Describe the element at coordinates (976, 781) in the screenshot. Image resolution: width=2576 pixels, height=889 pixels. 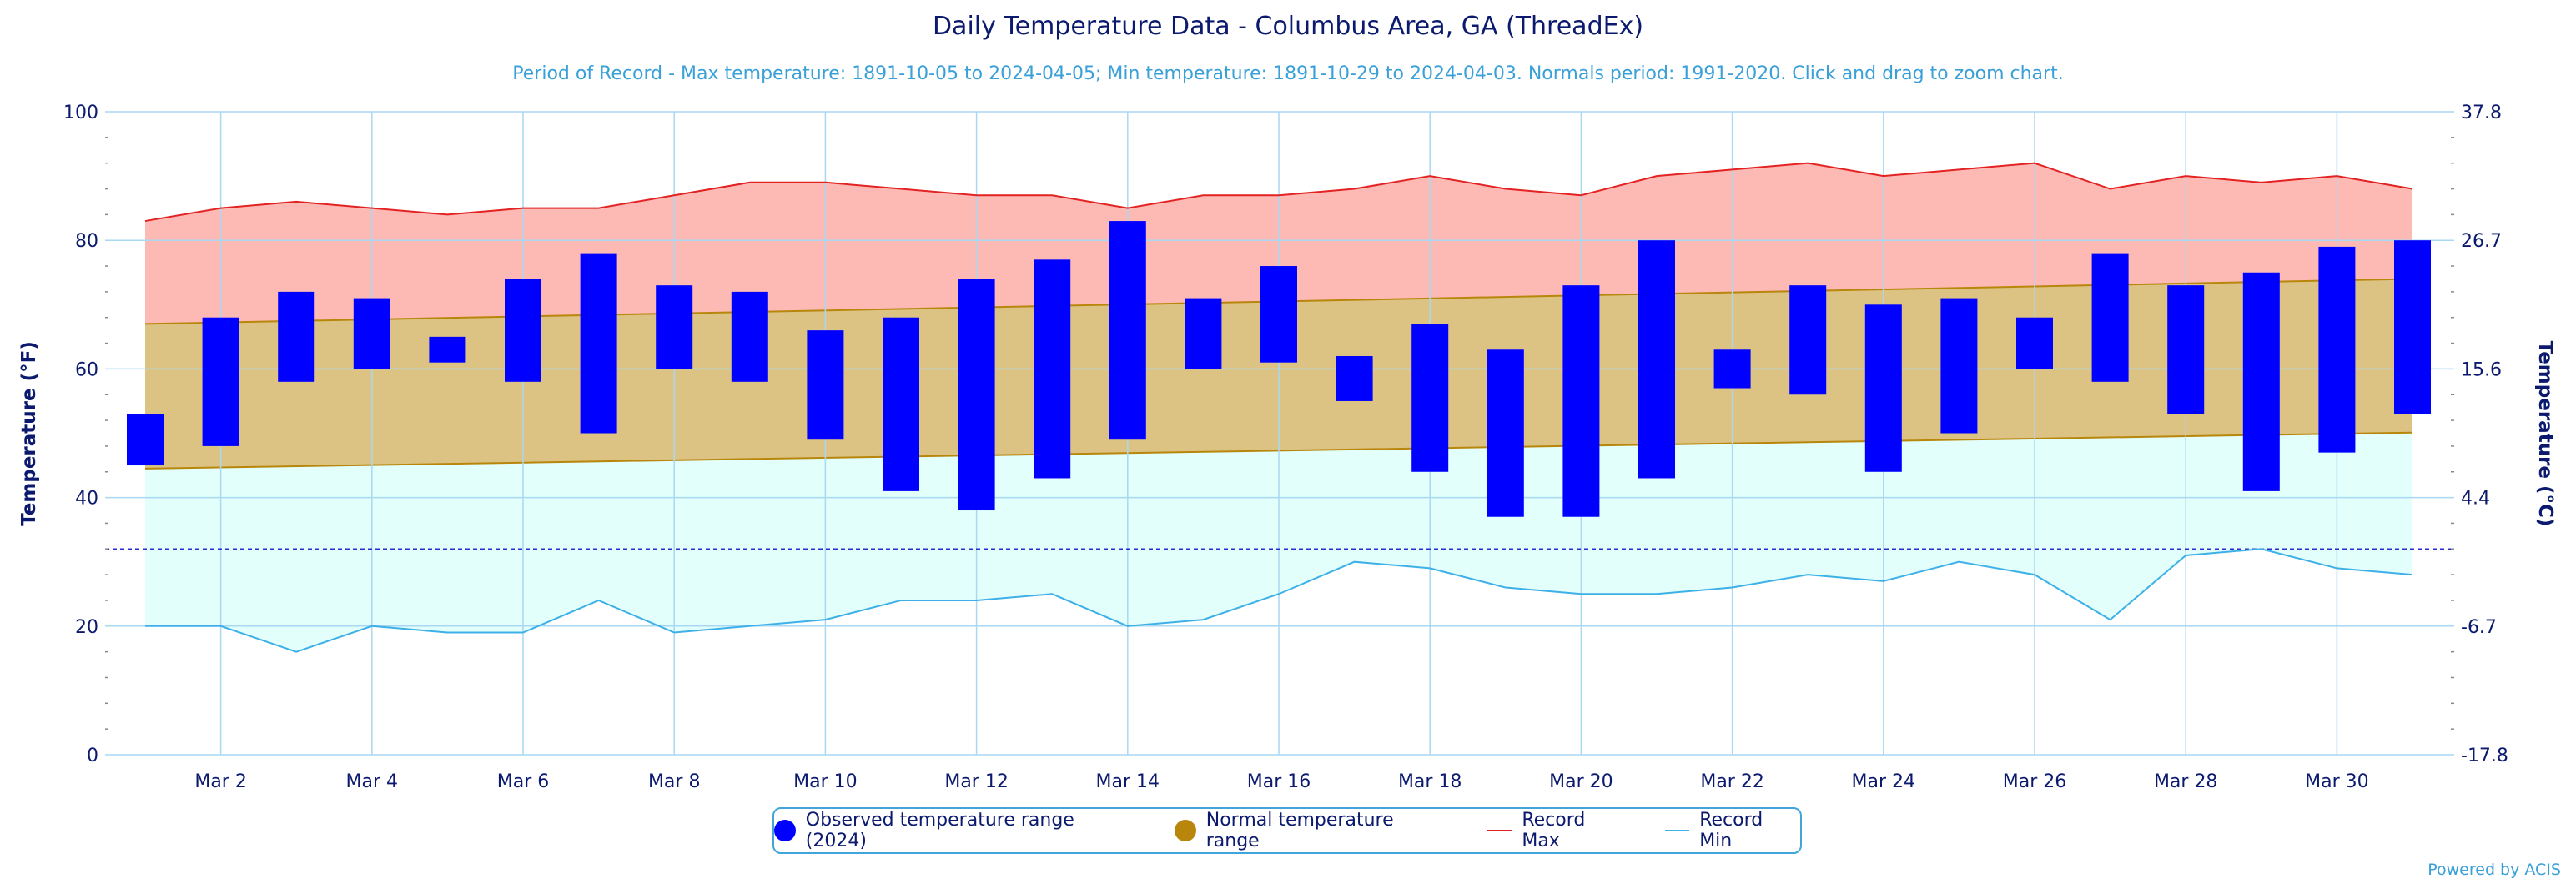
I see `x-tick-label: Mar 12` at that location.